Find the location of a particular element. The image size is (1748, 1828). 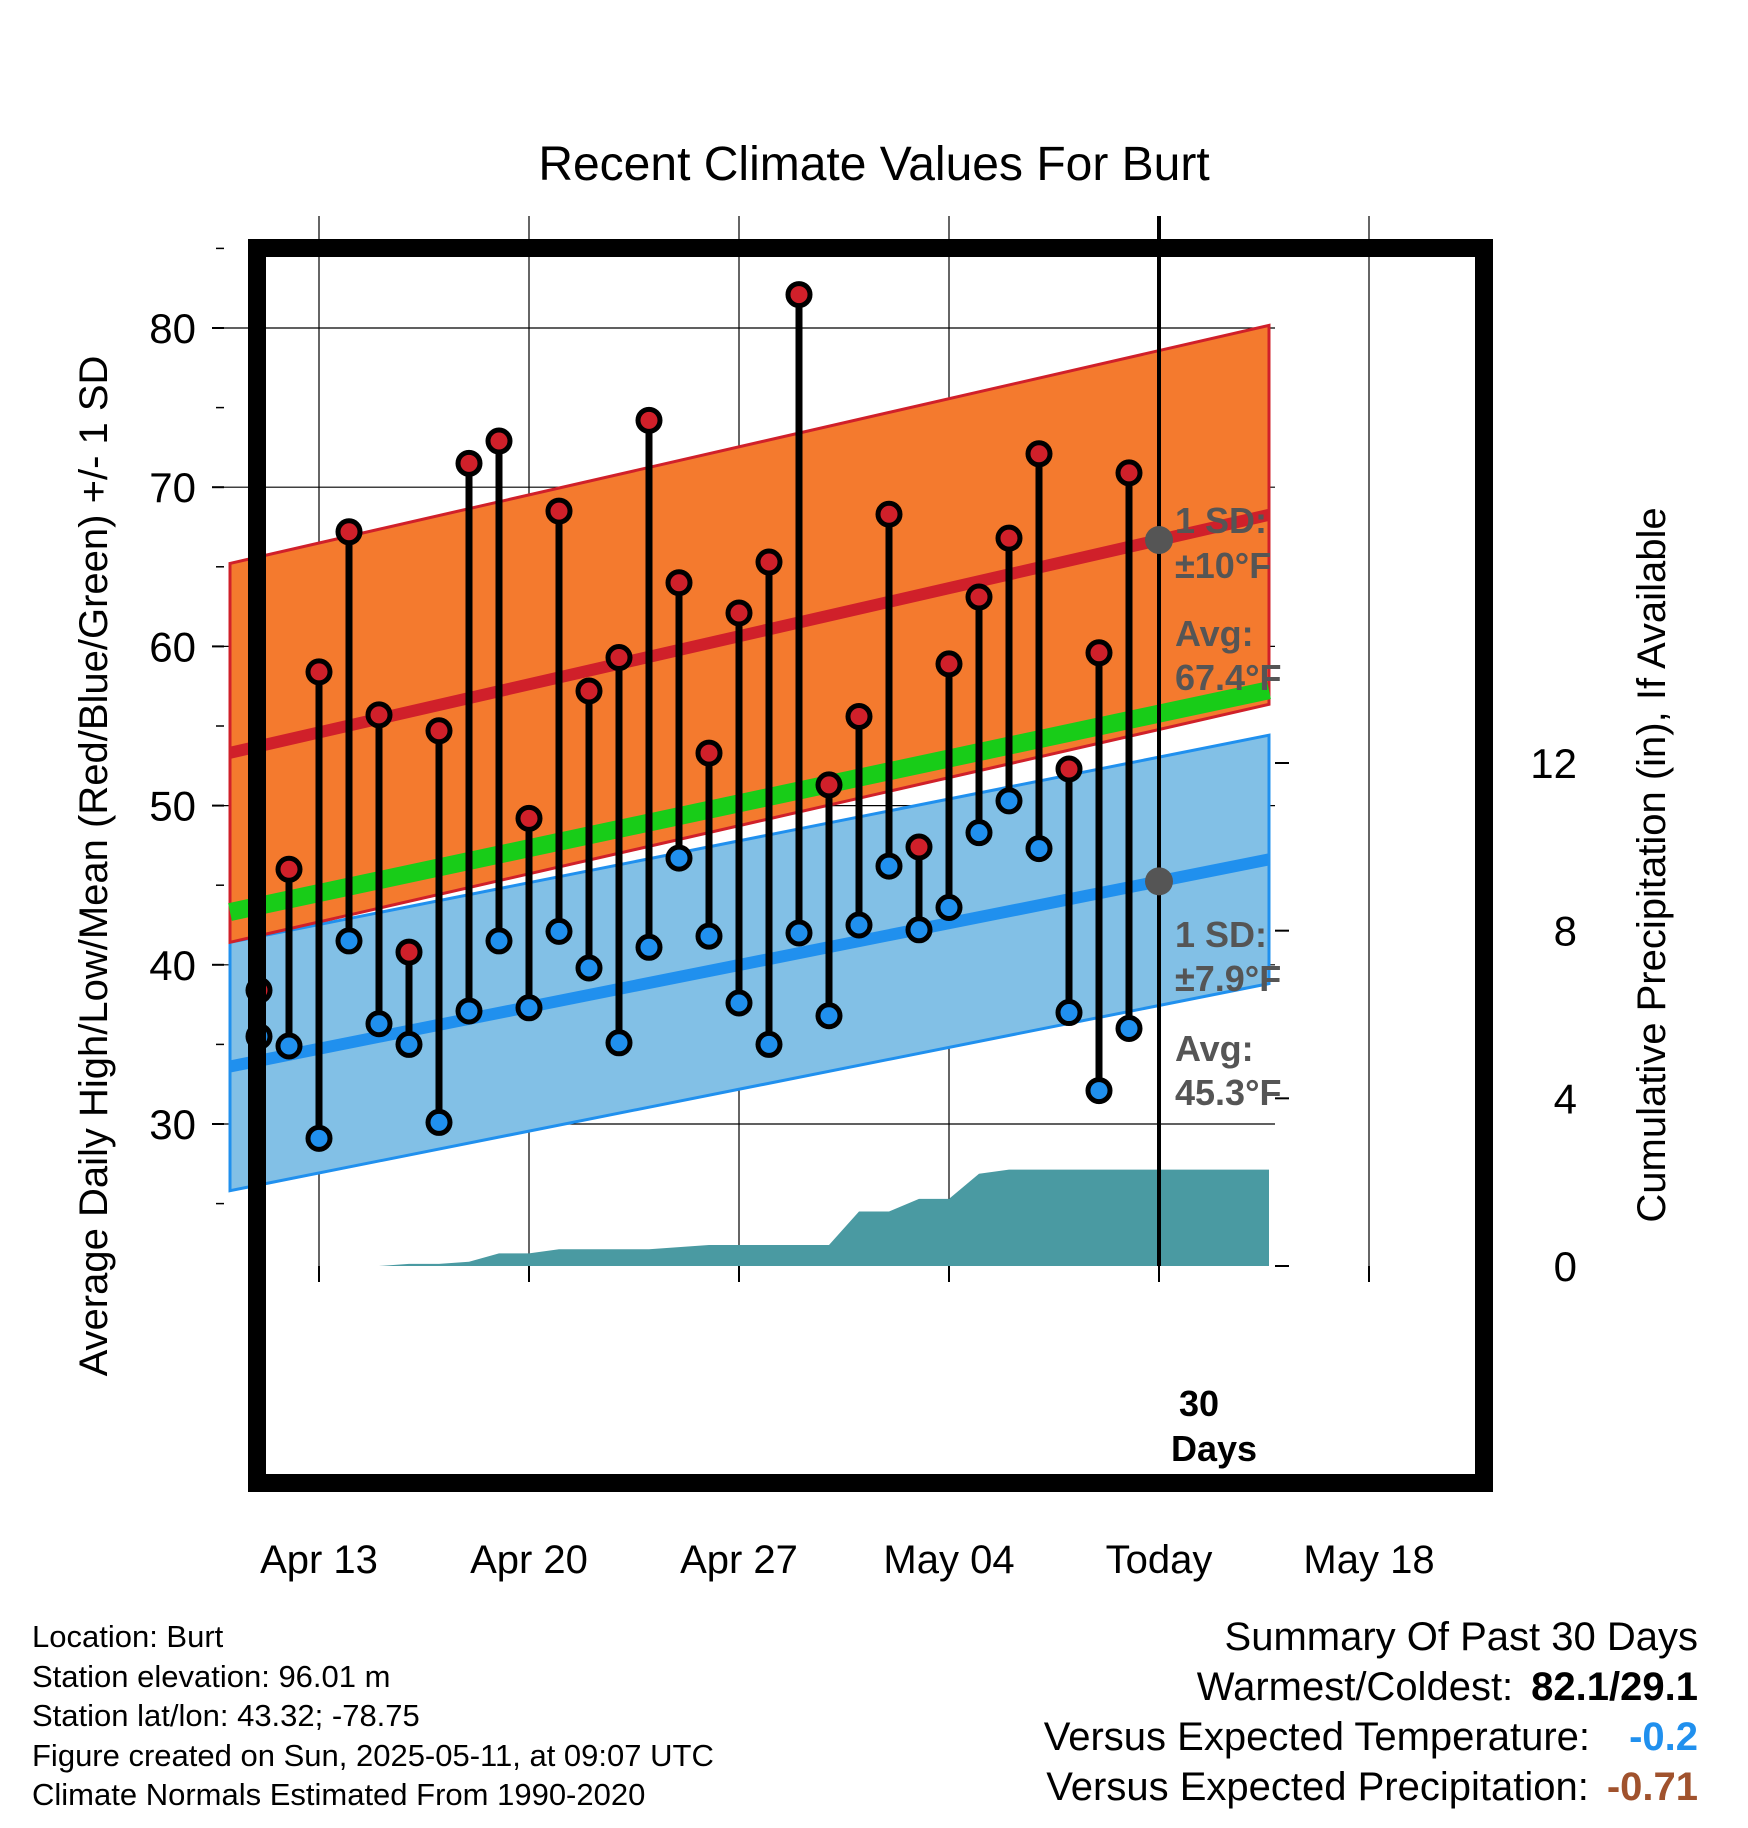

y-tick-label: 50 is located at coordinates (172, 806).